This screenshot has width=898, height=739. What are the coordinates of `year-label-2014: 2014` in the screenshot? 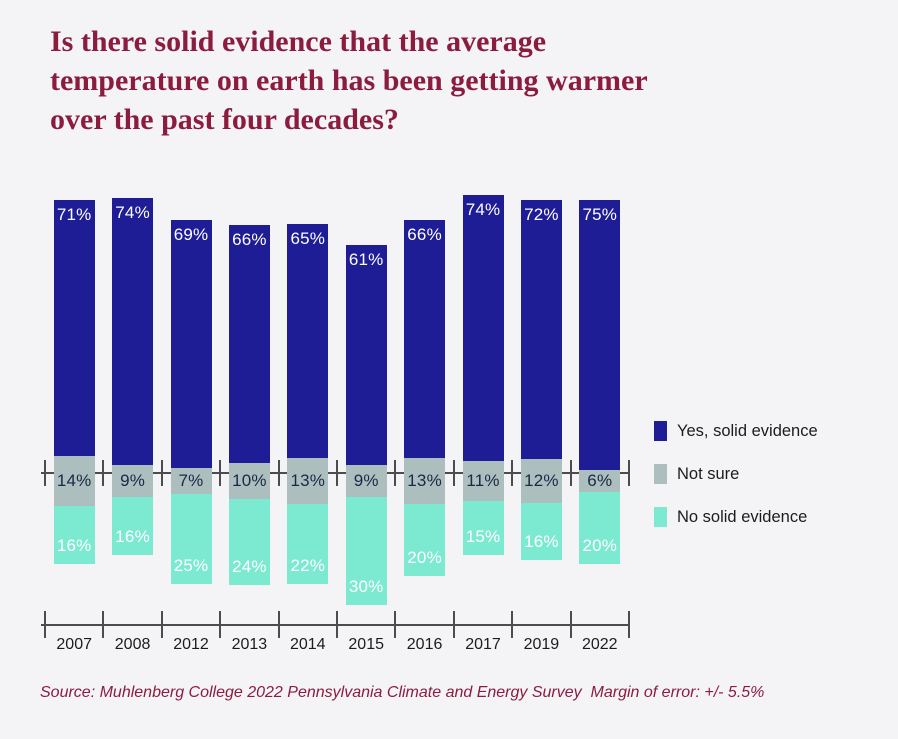 It's located at (307, 644).